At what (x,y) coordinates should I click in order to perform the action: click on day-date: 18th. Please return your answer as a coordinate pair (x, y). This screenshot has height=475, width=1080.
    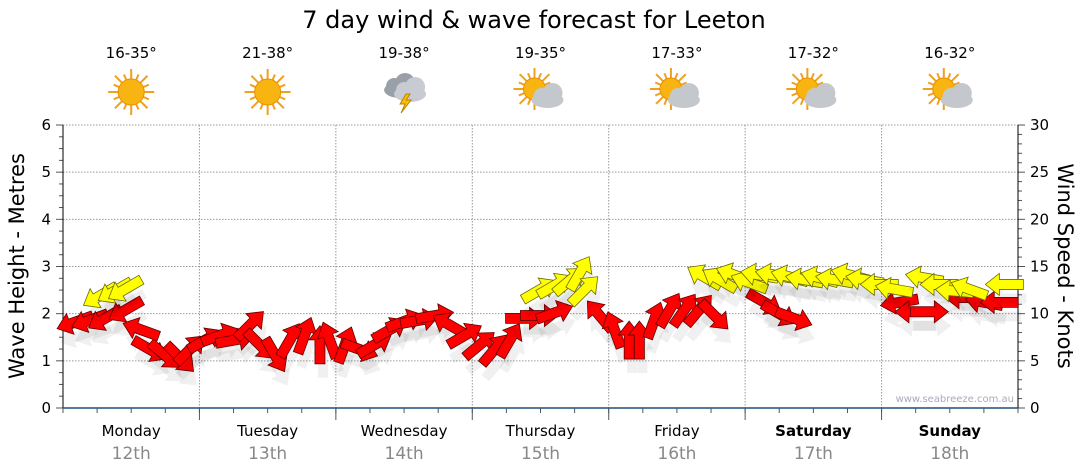
    Looking at the image, I should click on (949, 454).